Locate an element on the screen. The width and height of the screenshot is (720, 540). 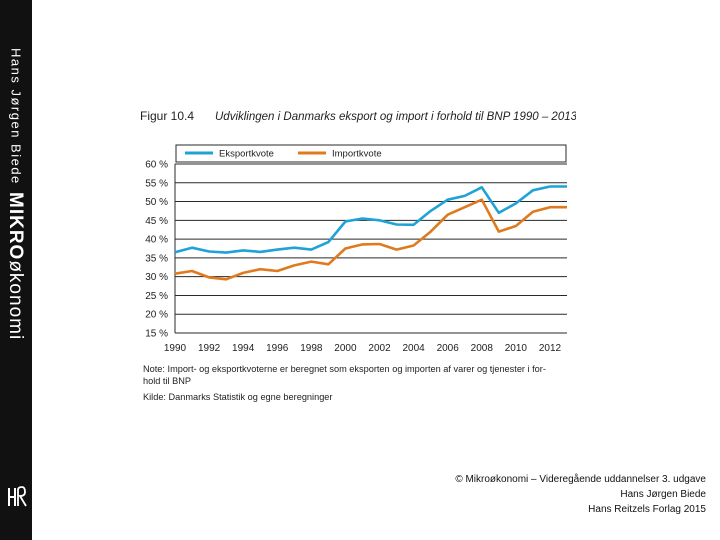
series-line-import is located at coordinates (370, 239).